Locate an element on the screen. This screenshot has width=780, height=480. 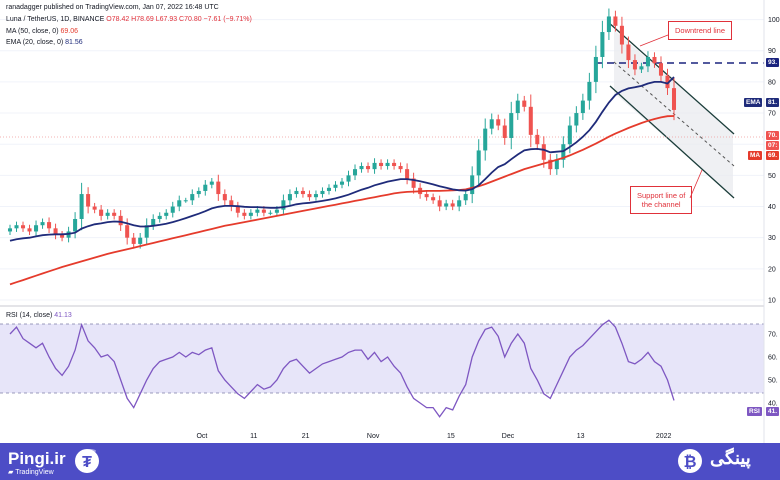
resistance-price-label: 93. is located at coordinates (773, 62).